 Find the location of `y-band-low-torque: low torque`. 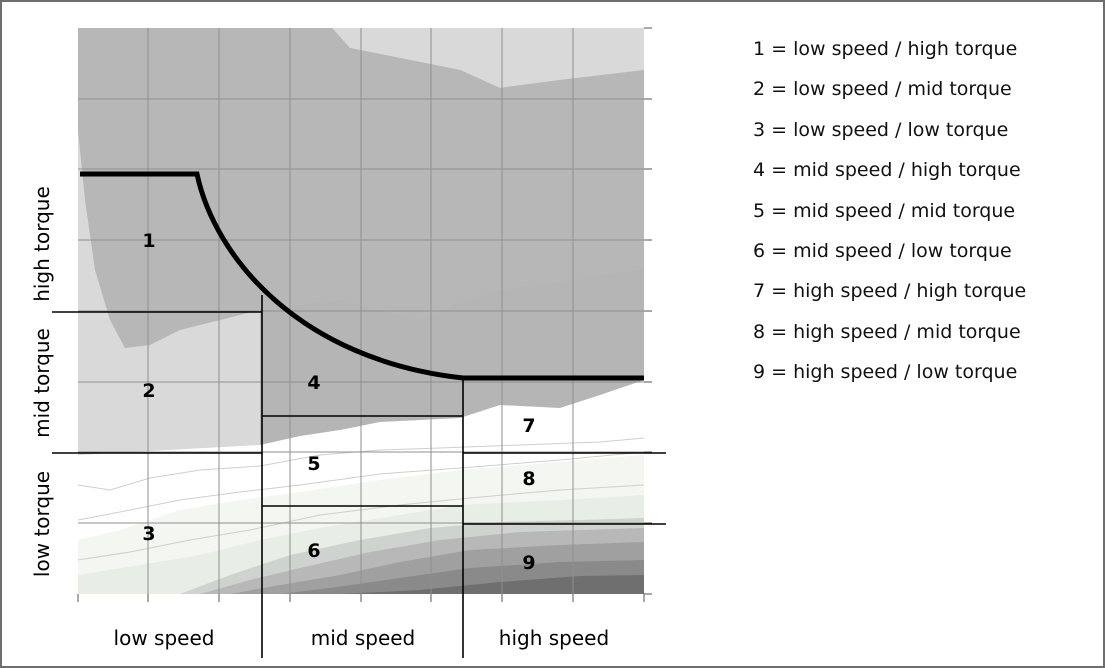

y-band-low-torque: low torque is located at coordinates (42, 524).